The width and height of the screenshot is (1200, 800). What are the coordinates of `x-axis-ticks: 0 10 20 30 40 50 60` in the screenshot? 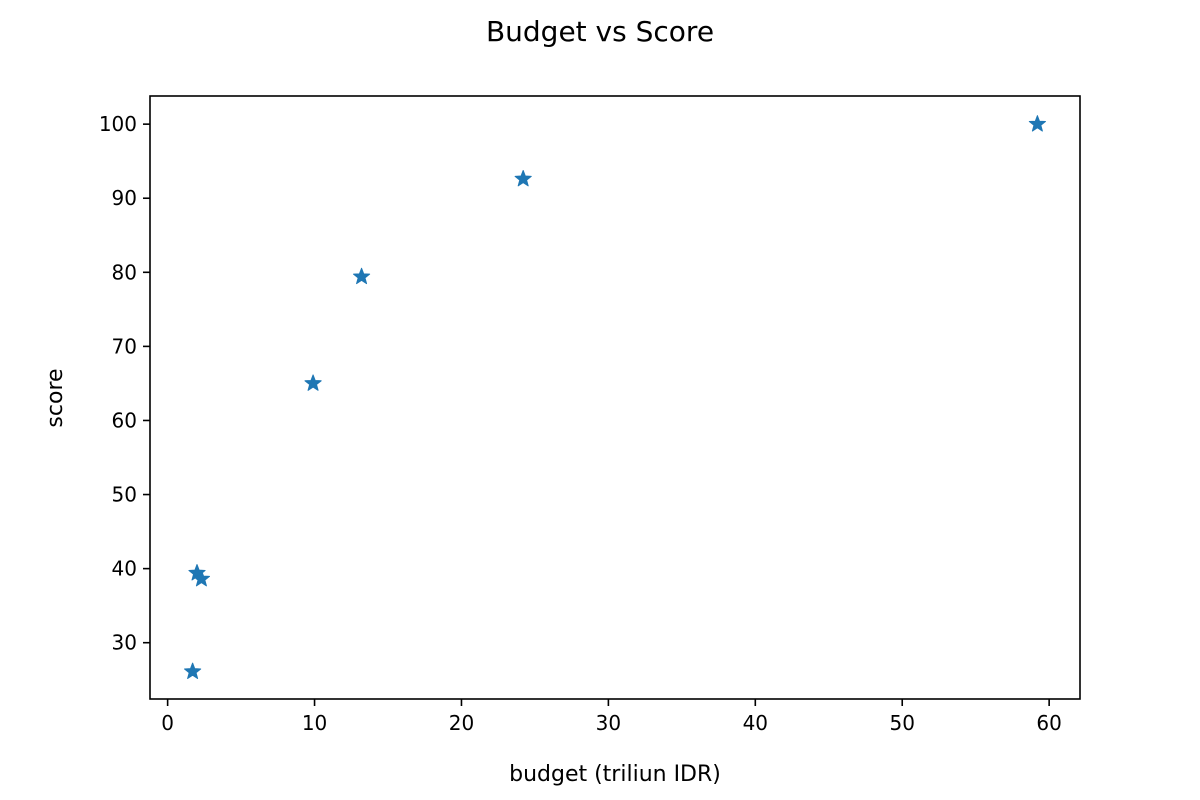 It's located at (611, 717).